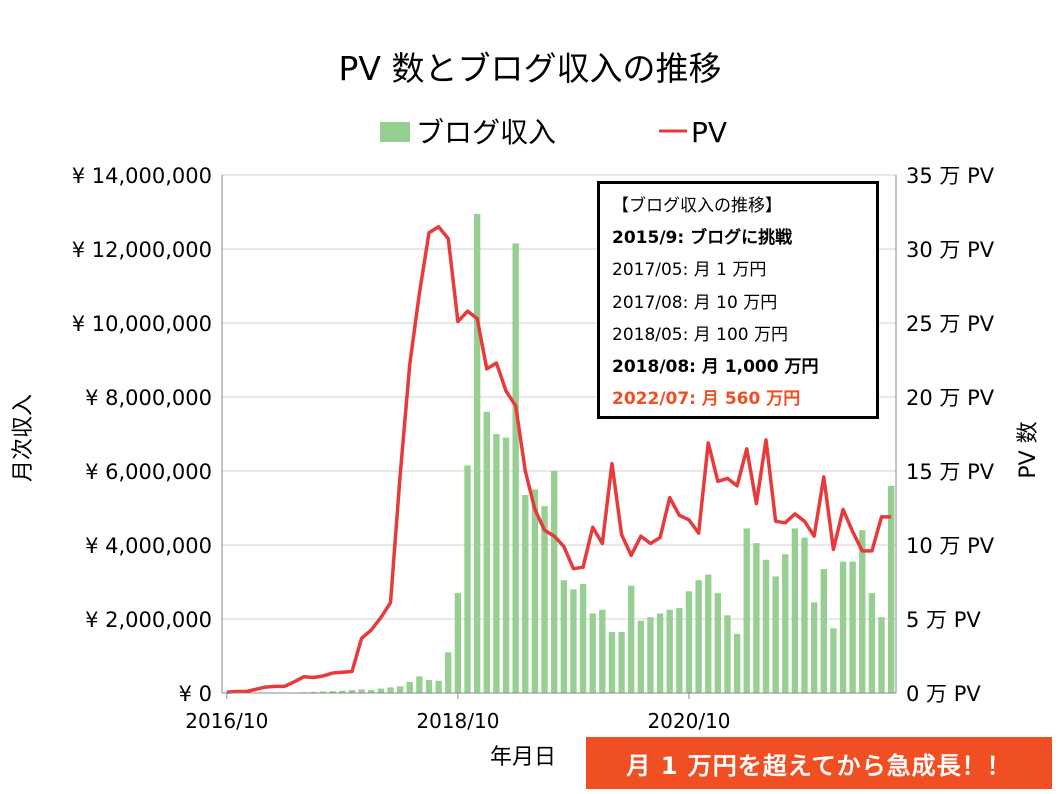 The image size is (1058, 794). I want to click on y-right-tick-label: 10 万 PV, so click(950, 546).